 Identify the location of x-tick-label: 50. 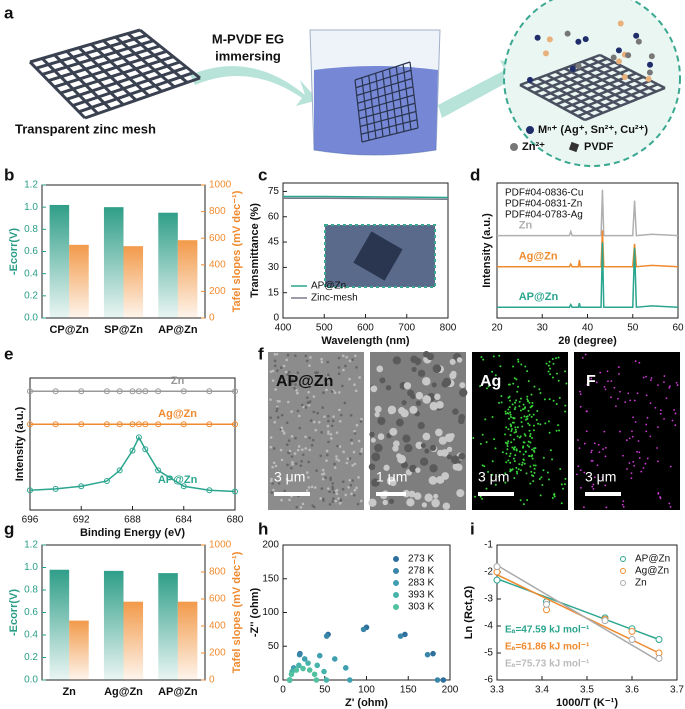
(325, 690).